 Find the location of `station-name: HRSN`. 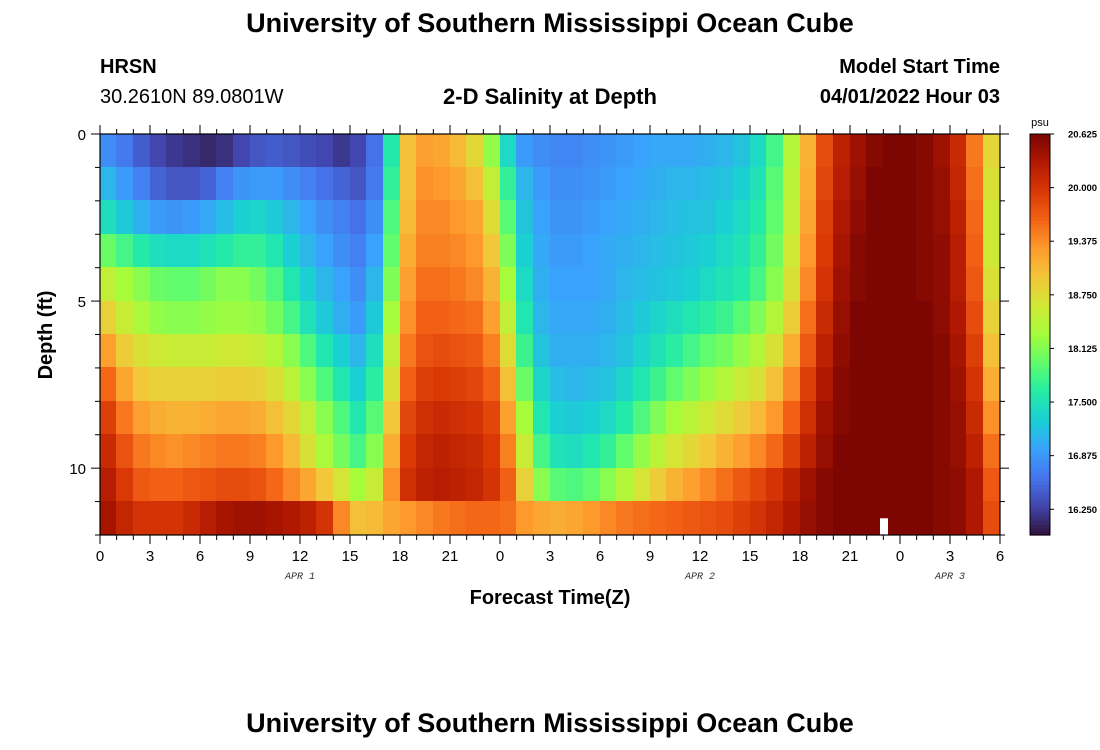

station-name: HRSN is located at coordinates (128, 67).